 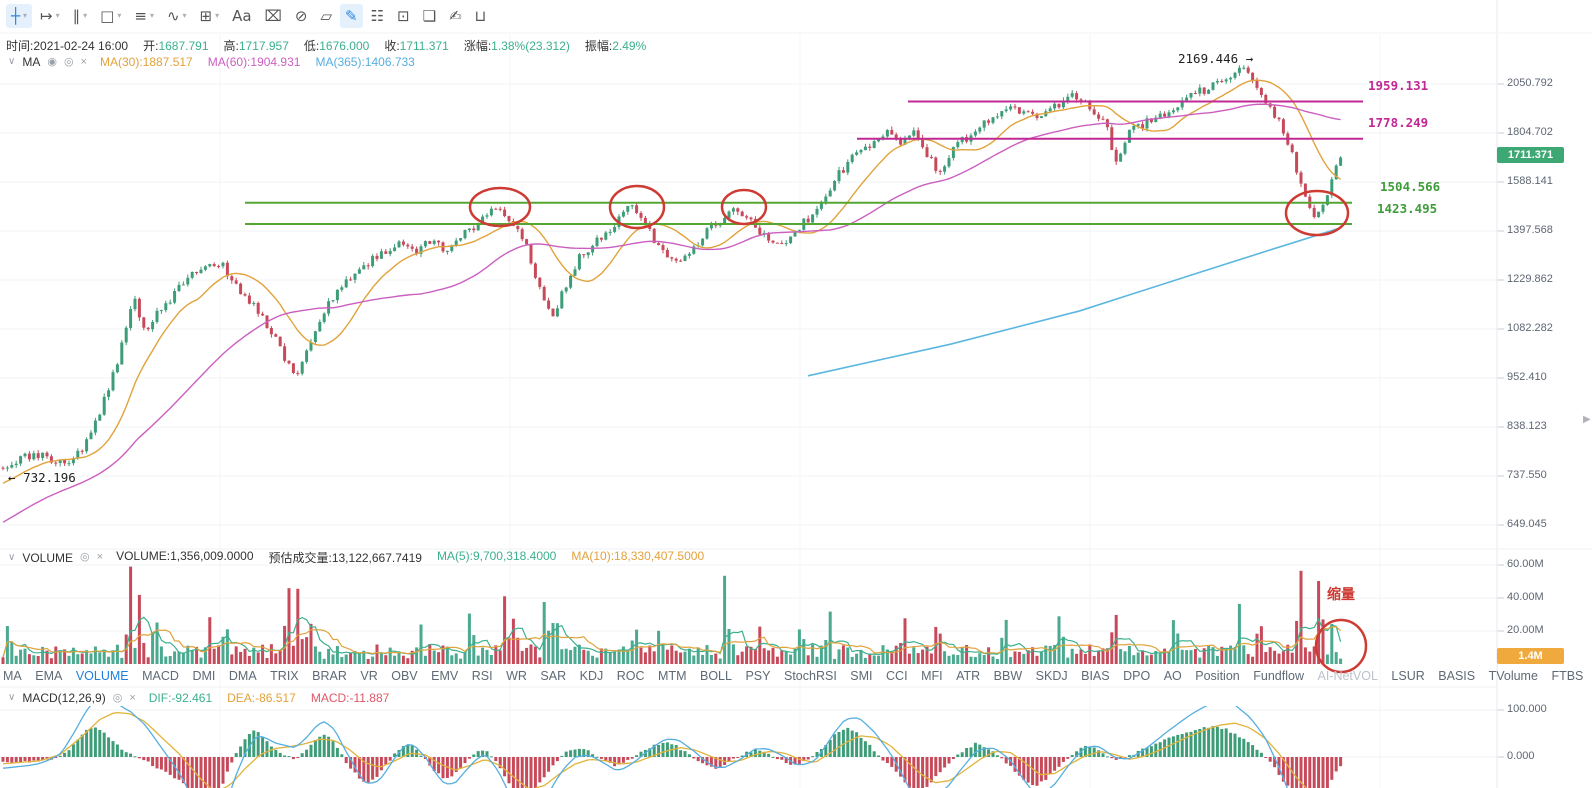 I want to click on tab-RSI: RSI, so click(x=482, y=676).